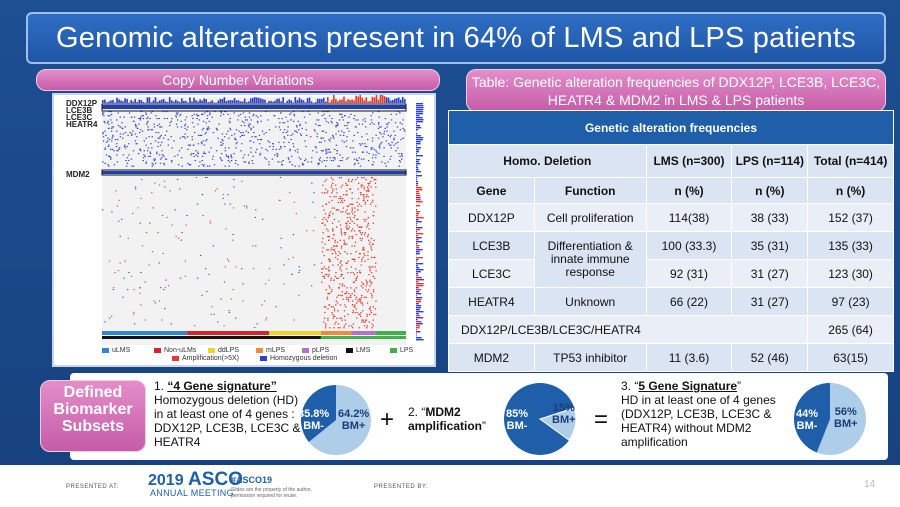  Describe the element at coordinates (590, 259) in the screenshot. I see `cell-function: Differentiation & innate immune response` at that location.